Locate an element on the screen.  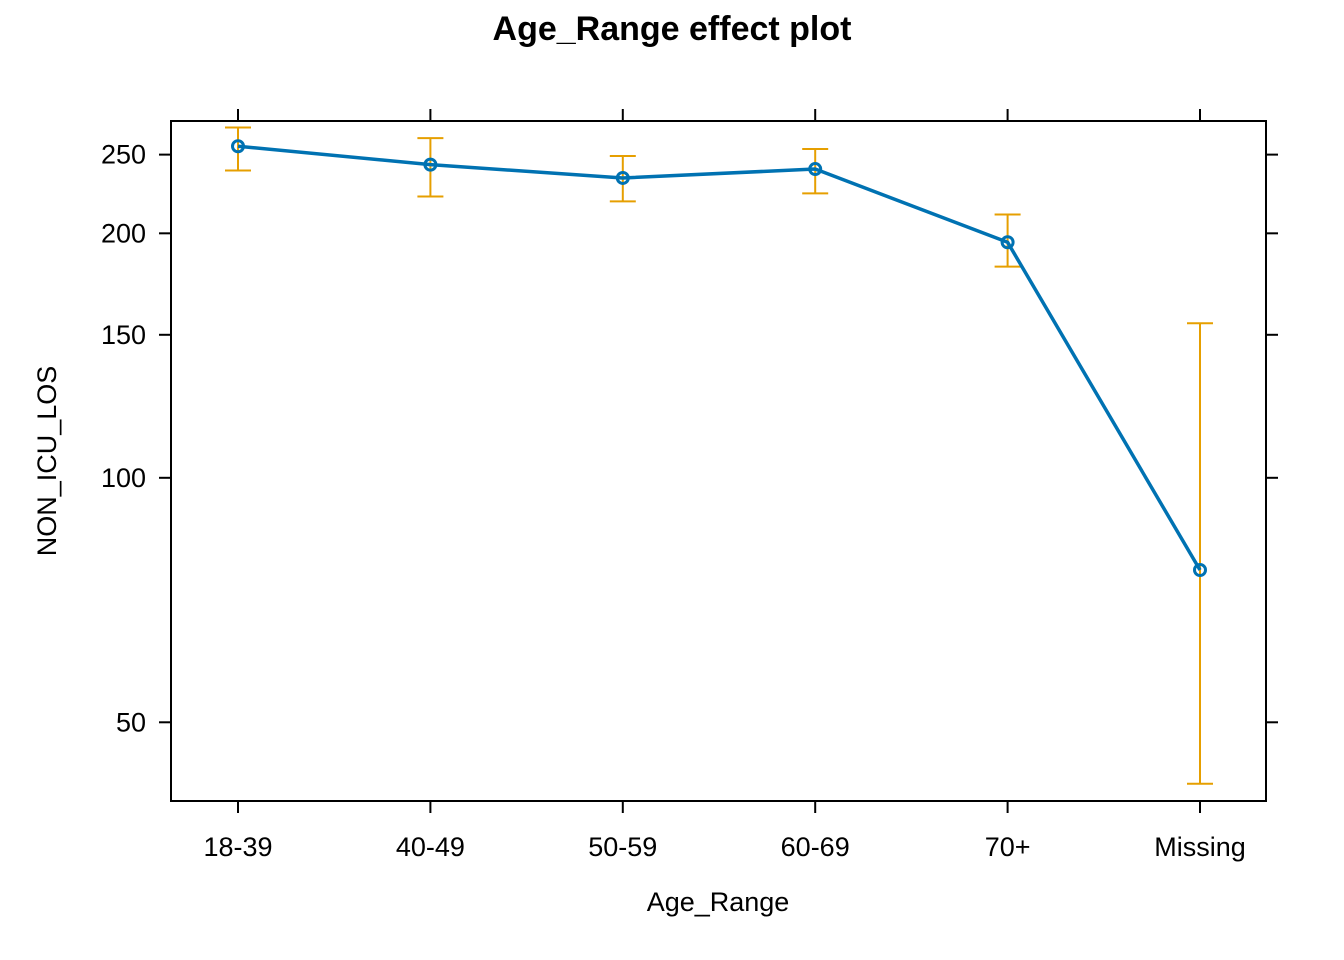
x-tick-label: 50-59 is located at coordinates (622, 847).